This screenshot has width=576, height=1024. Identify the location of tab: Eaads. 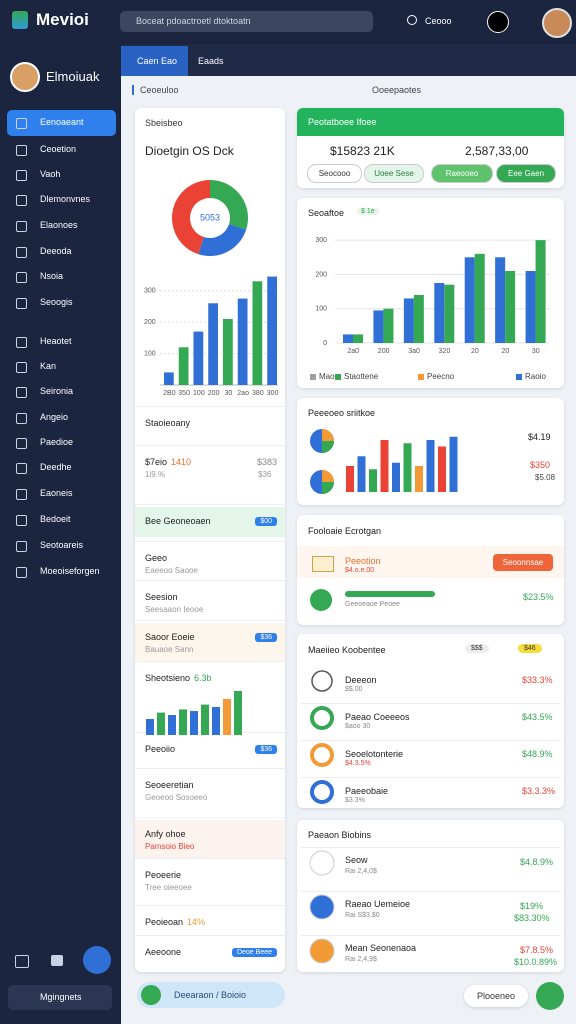
(211, 61).